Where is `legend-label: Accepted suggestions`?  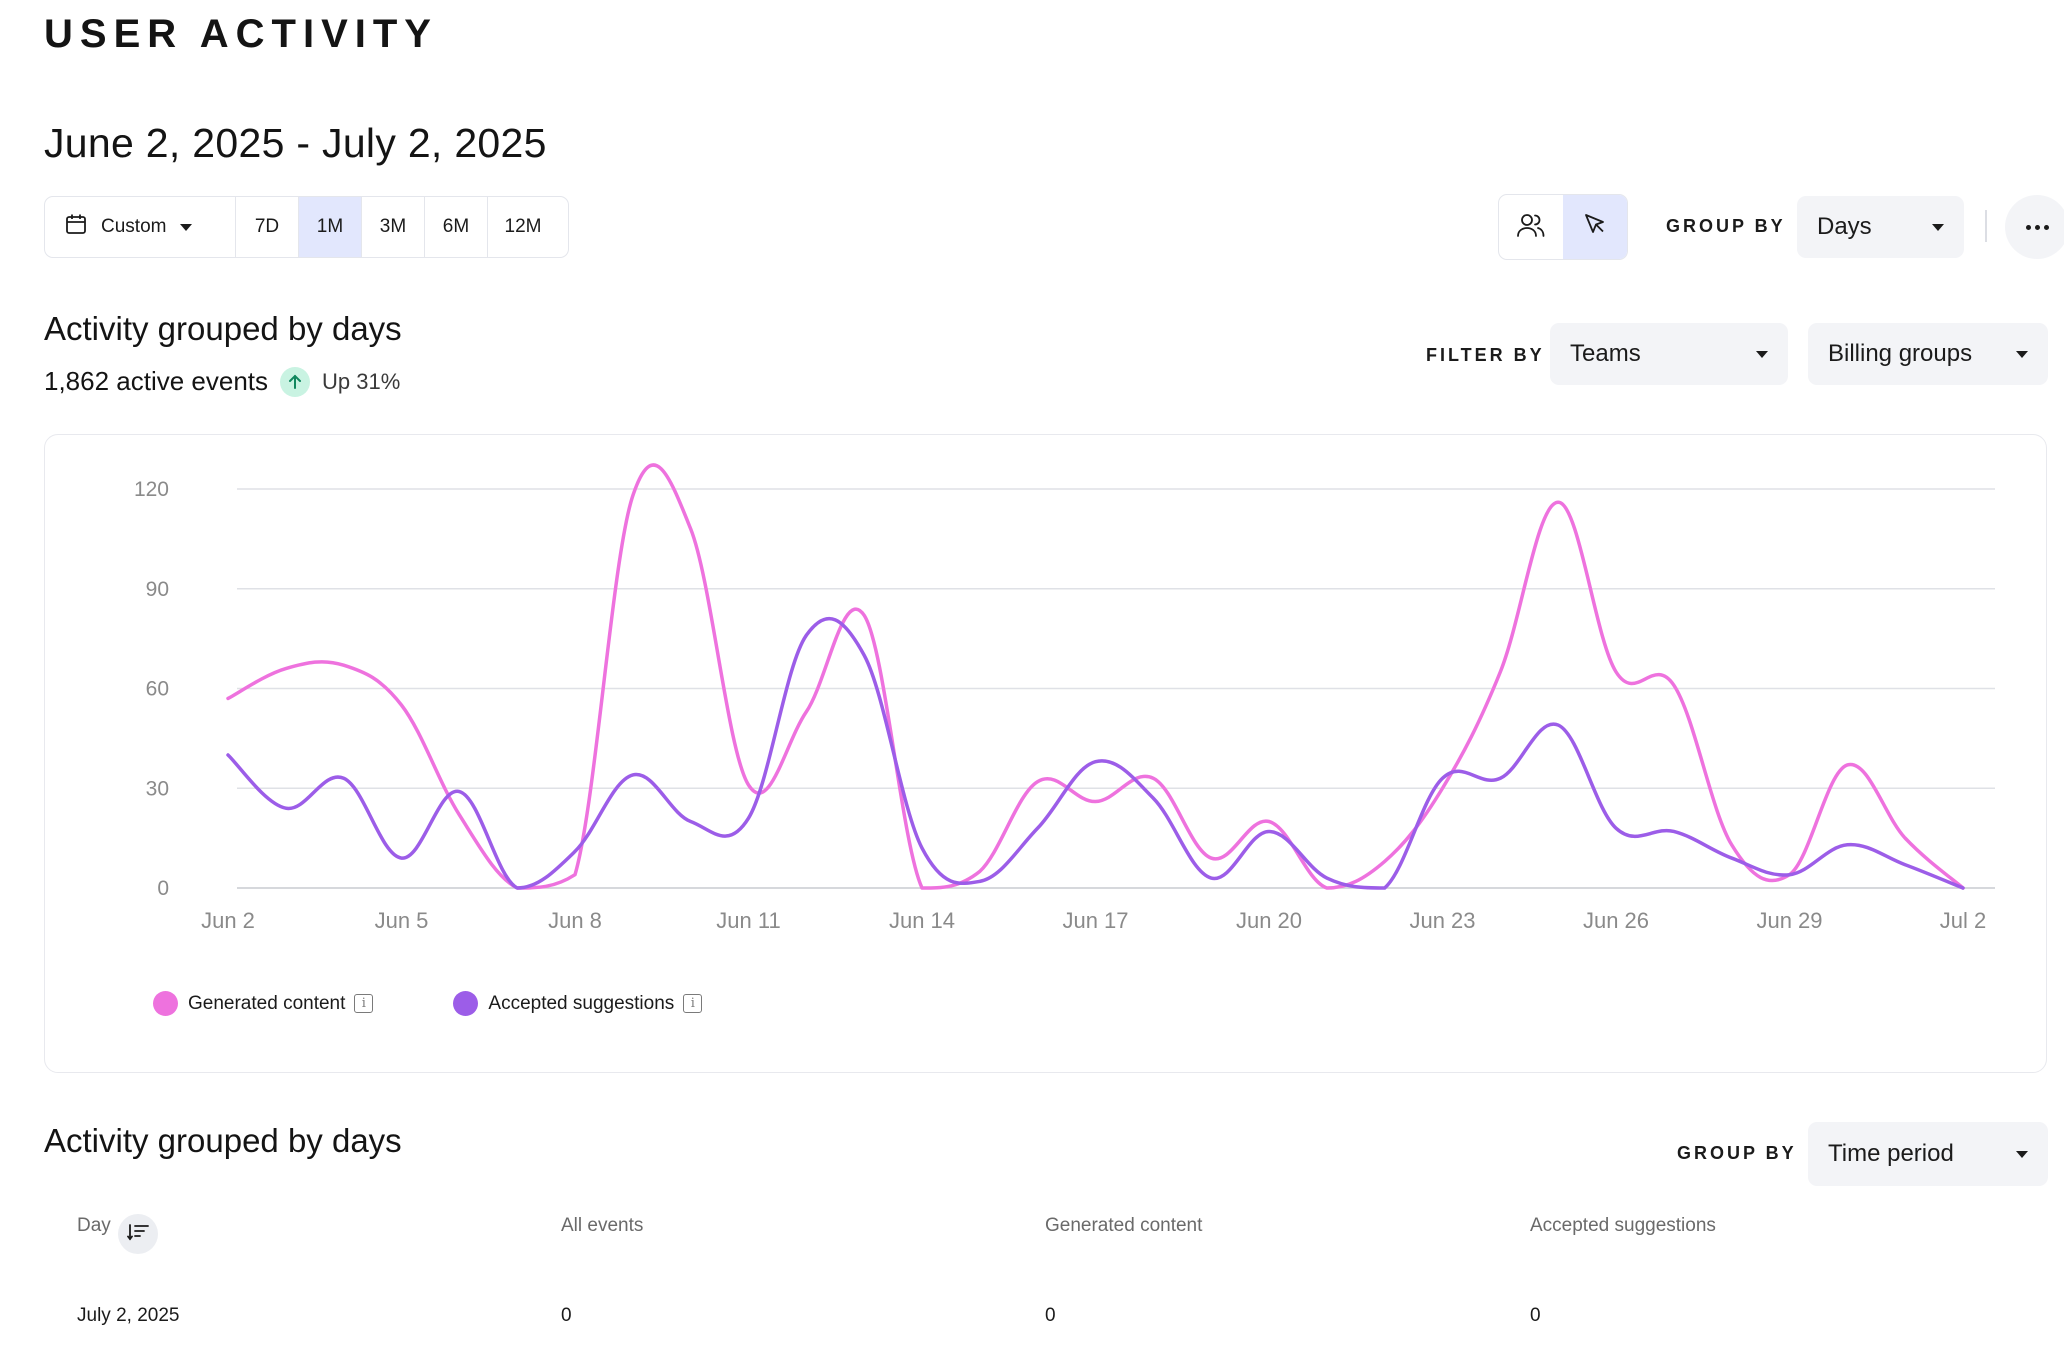
legend-label: Accepted suggestions is located at coordinates (581, 1003).